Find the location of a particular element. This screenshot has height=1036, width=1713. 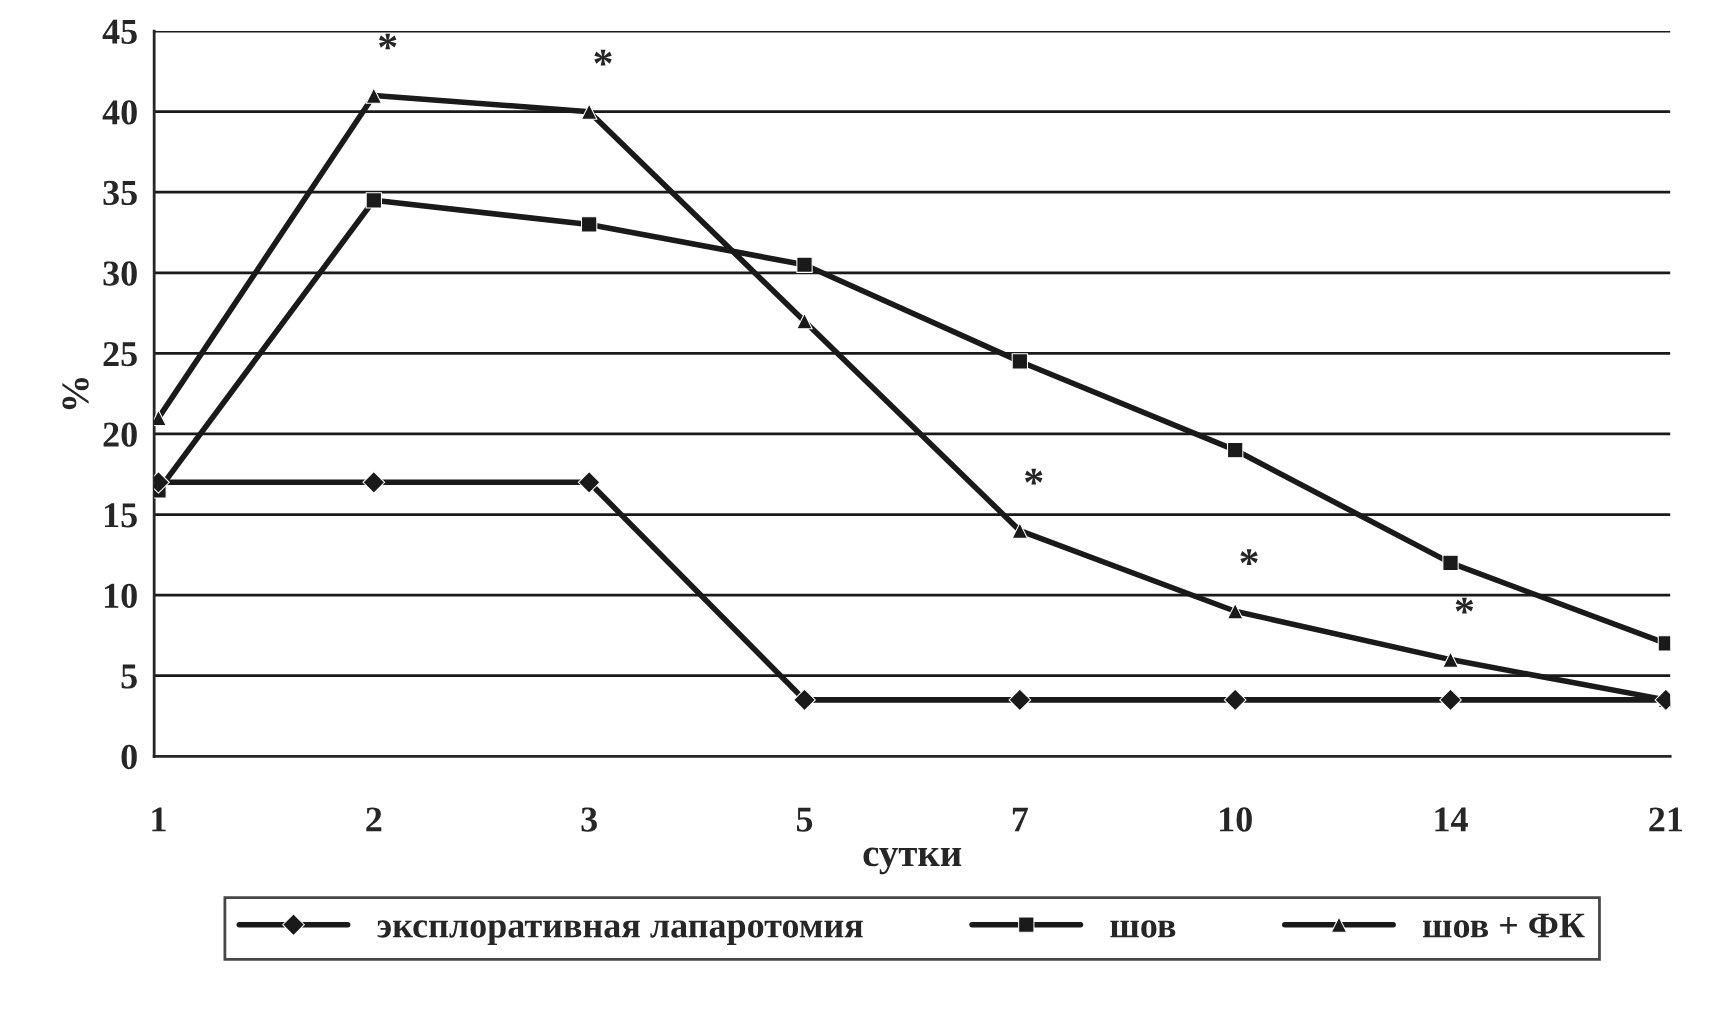

legend-label: шов + ФК is located at coordinates (1503, 925).